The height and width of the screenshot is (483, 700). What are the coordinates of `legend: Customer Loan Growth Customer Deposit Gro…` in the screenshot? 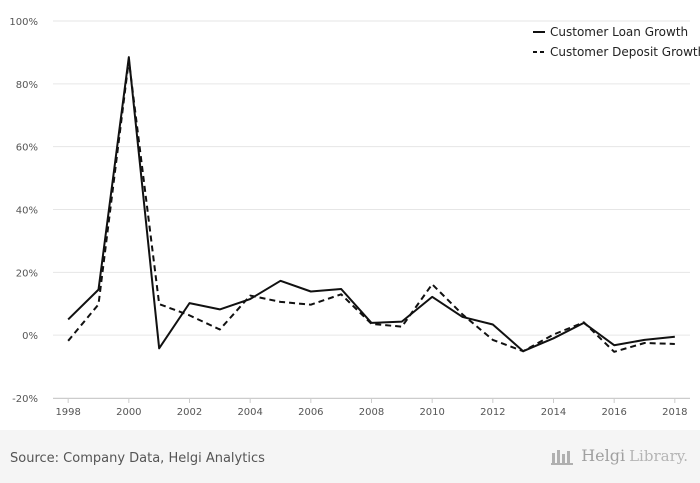 It's located at (616, 42).